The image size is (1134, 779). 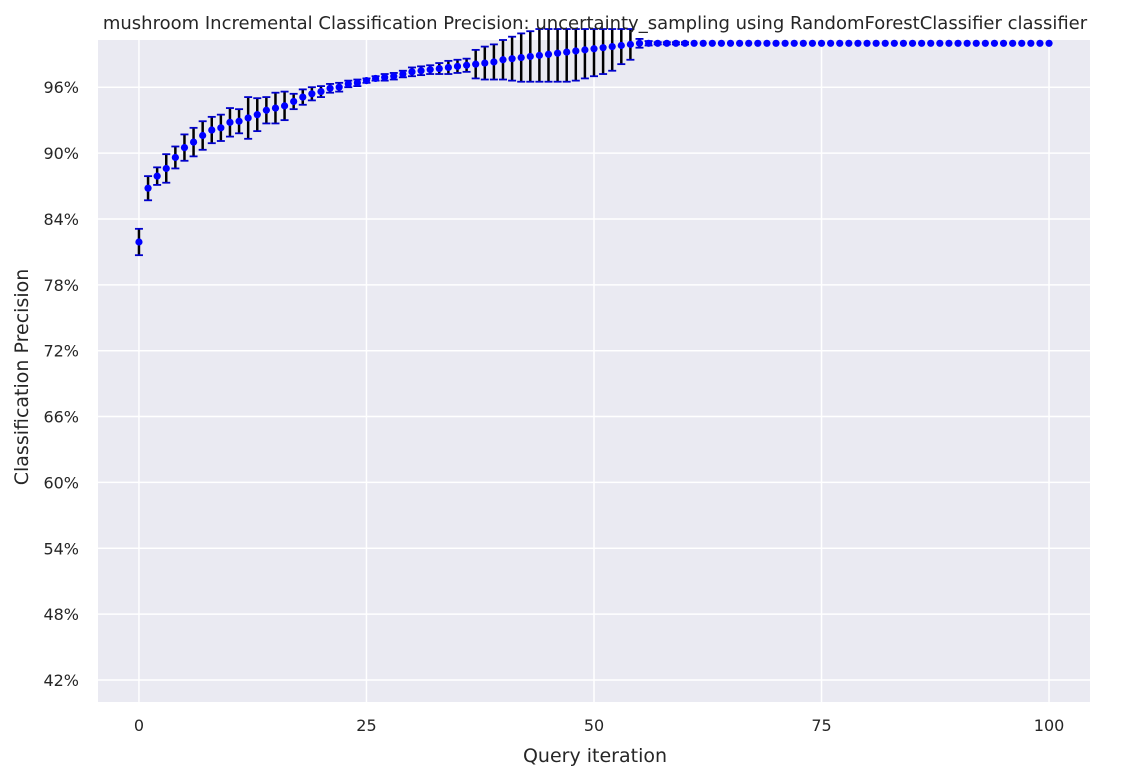 What do you see at coordinates (61, 351) in the screenshot?
I see `y-tick-label: 72%` at bounding box center [61, 351].